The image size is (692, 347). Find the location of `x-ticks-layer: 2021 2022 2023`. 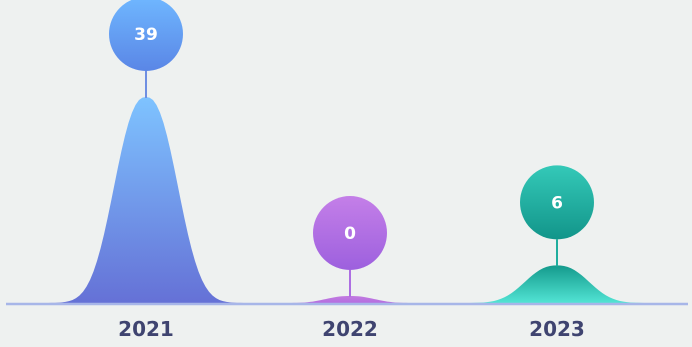

x-ticks-layer: 2021 2022 2023 is located at coordinates (351, 329).